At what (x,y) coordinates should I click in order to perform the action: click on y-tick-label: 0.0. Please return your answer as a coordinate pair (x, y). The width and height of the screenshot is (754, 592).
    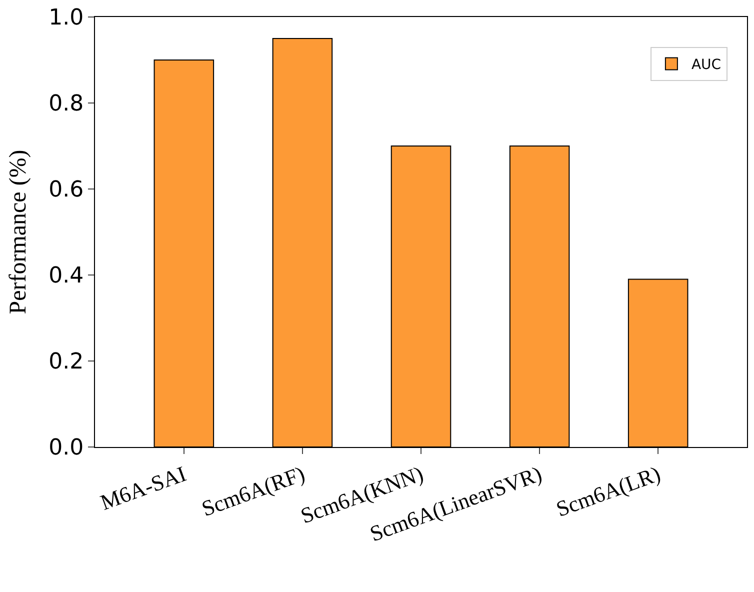
    Looking at the image, I should click on (66, 448).